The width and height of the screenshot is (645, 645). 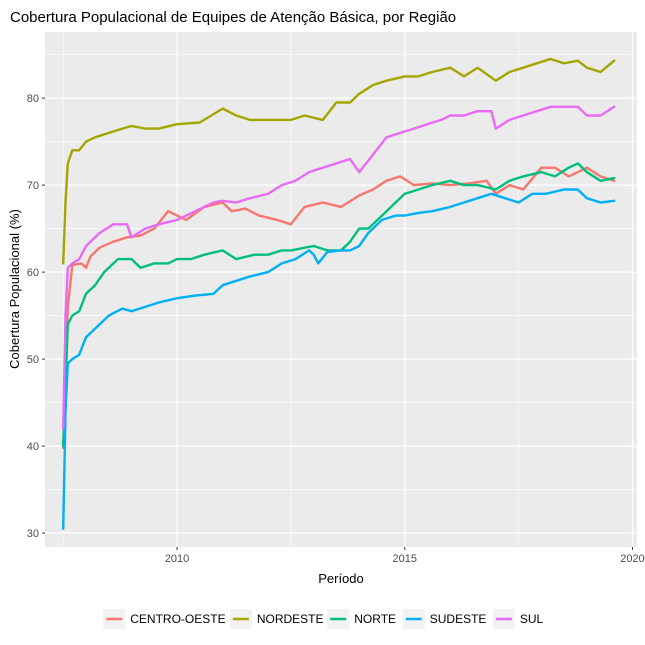 What do you see at coordinates (177, 559) in the screenshot?
I see `x-tick-label: 2010` at bounding box center [177, 559].